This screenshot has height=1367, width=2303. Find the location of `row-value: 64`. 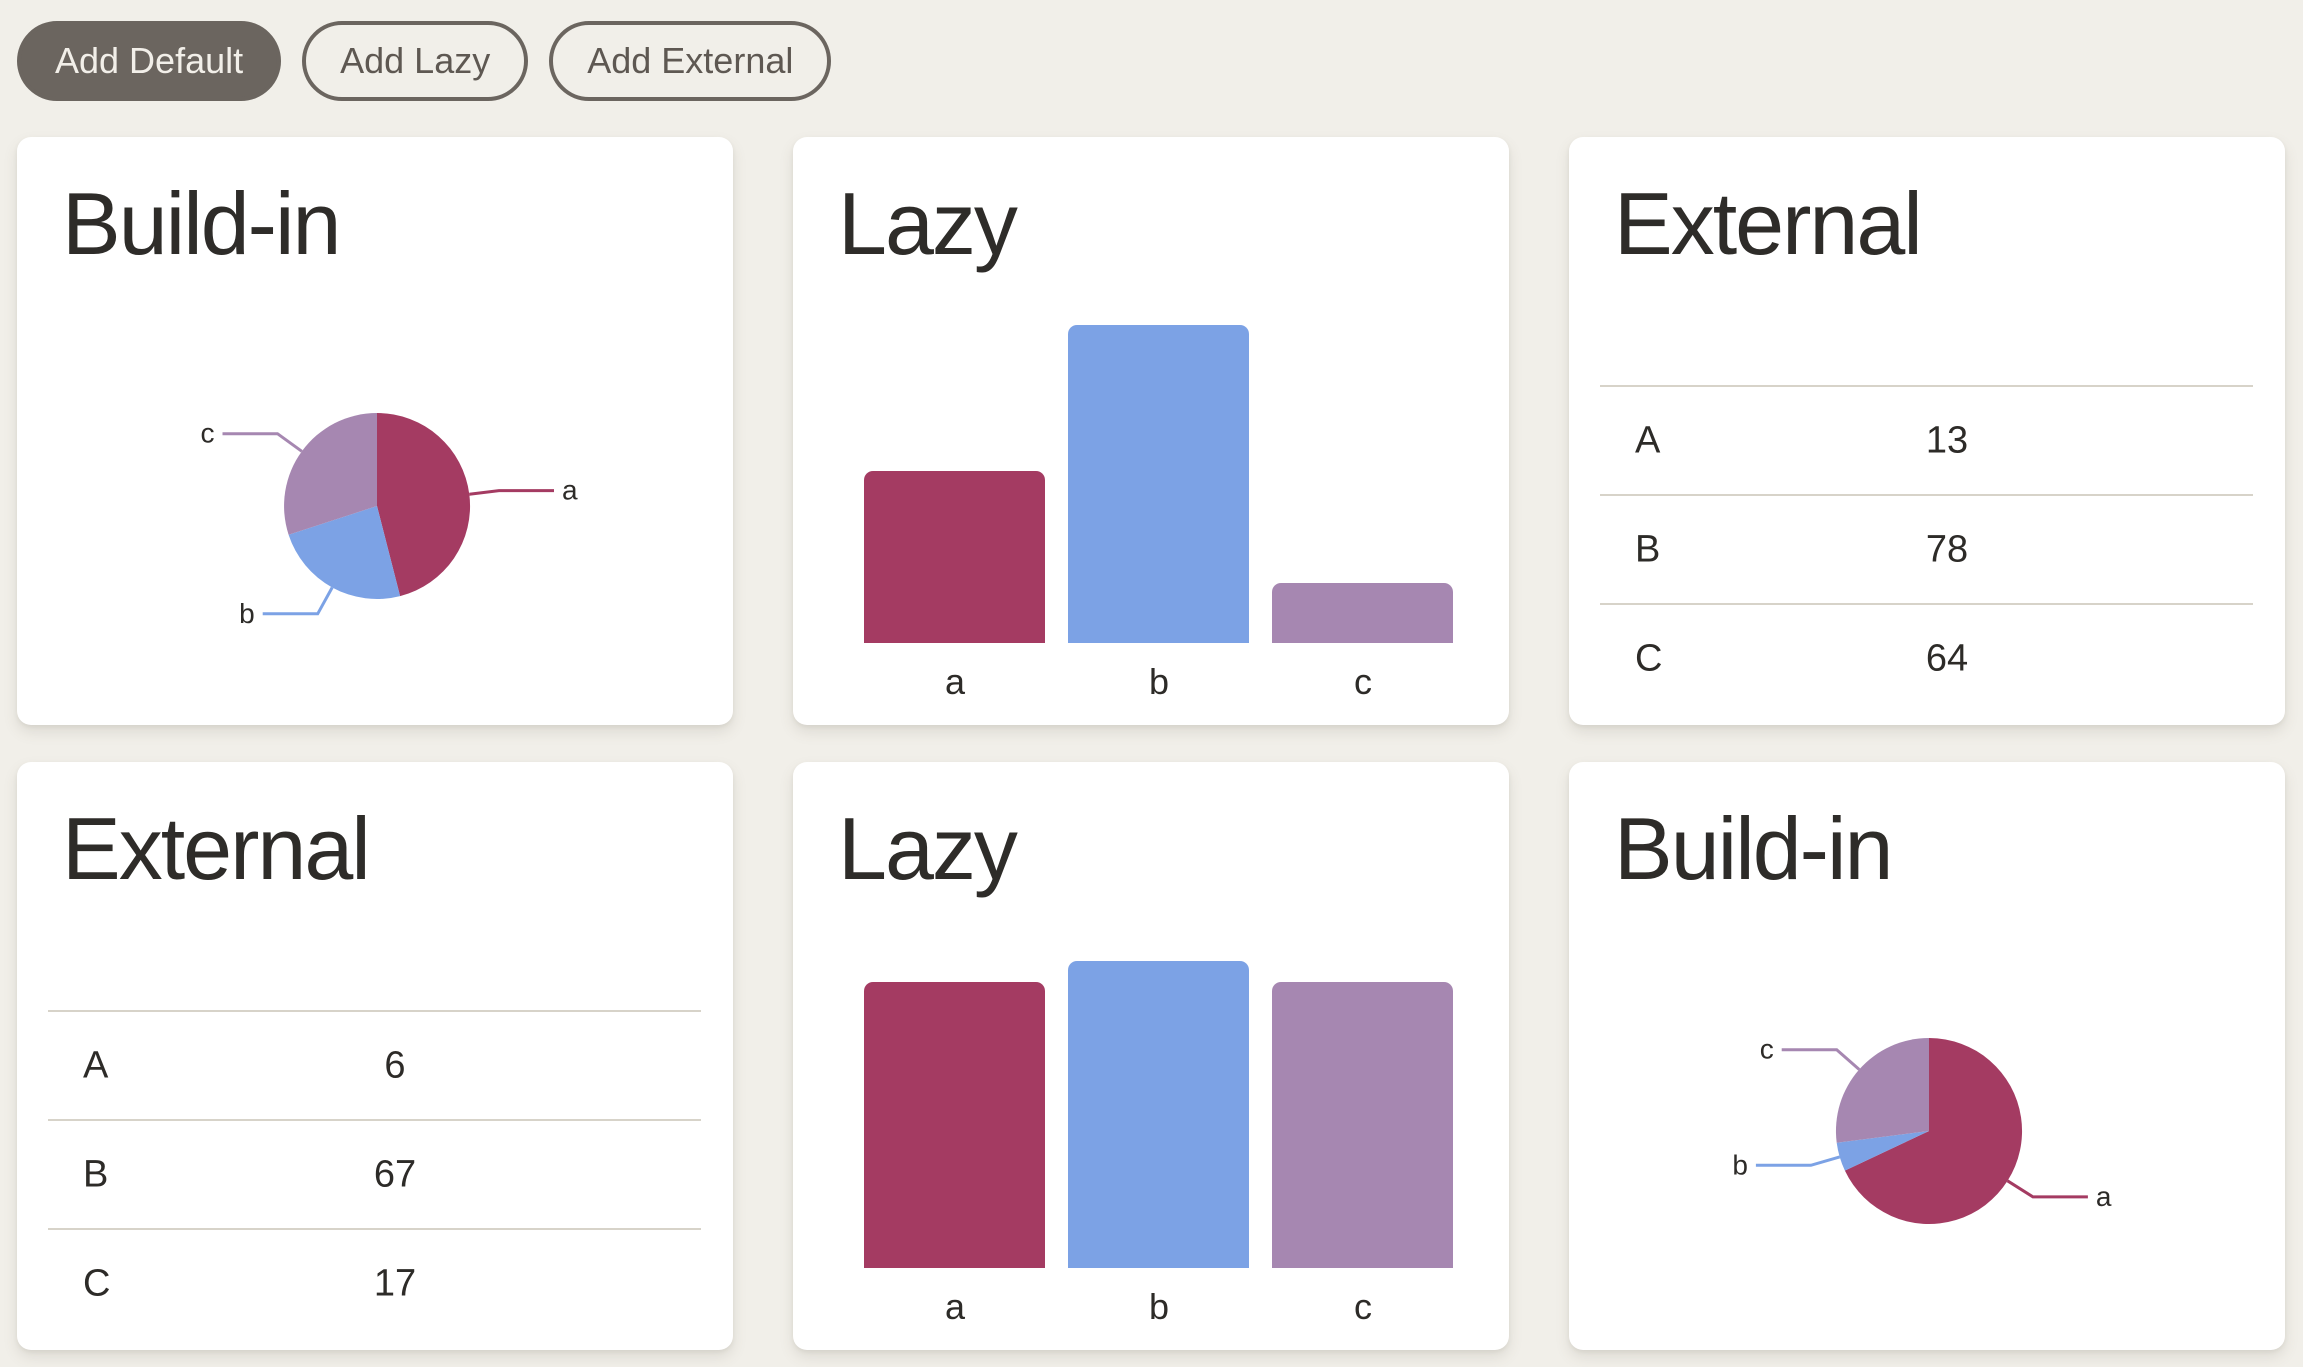

row-value: 64 is located at coordinates (1947, 658).